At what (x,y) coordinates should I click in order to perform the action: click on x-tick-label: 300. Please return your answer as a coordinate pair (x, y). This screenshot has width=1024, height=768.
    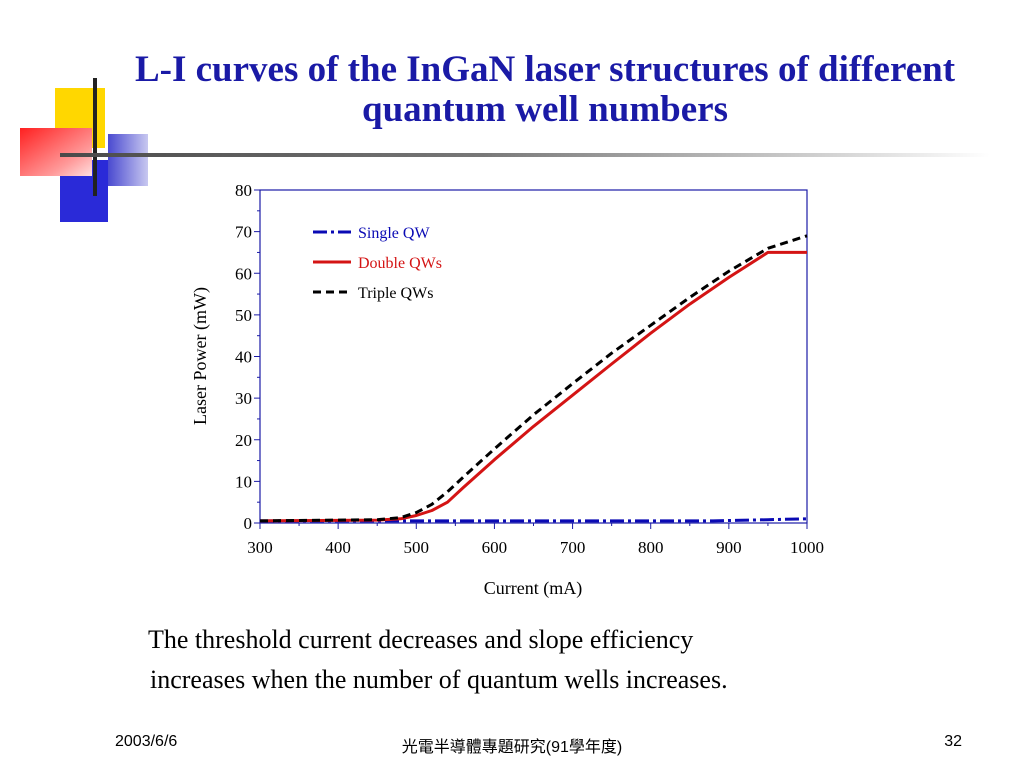
    Looking at the image, I should click on (260, 547).